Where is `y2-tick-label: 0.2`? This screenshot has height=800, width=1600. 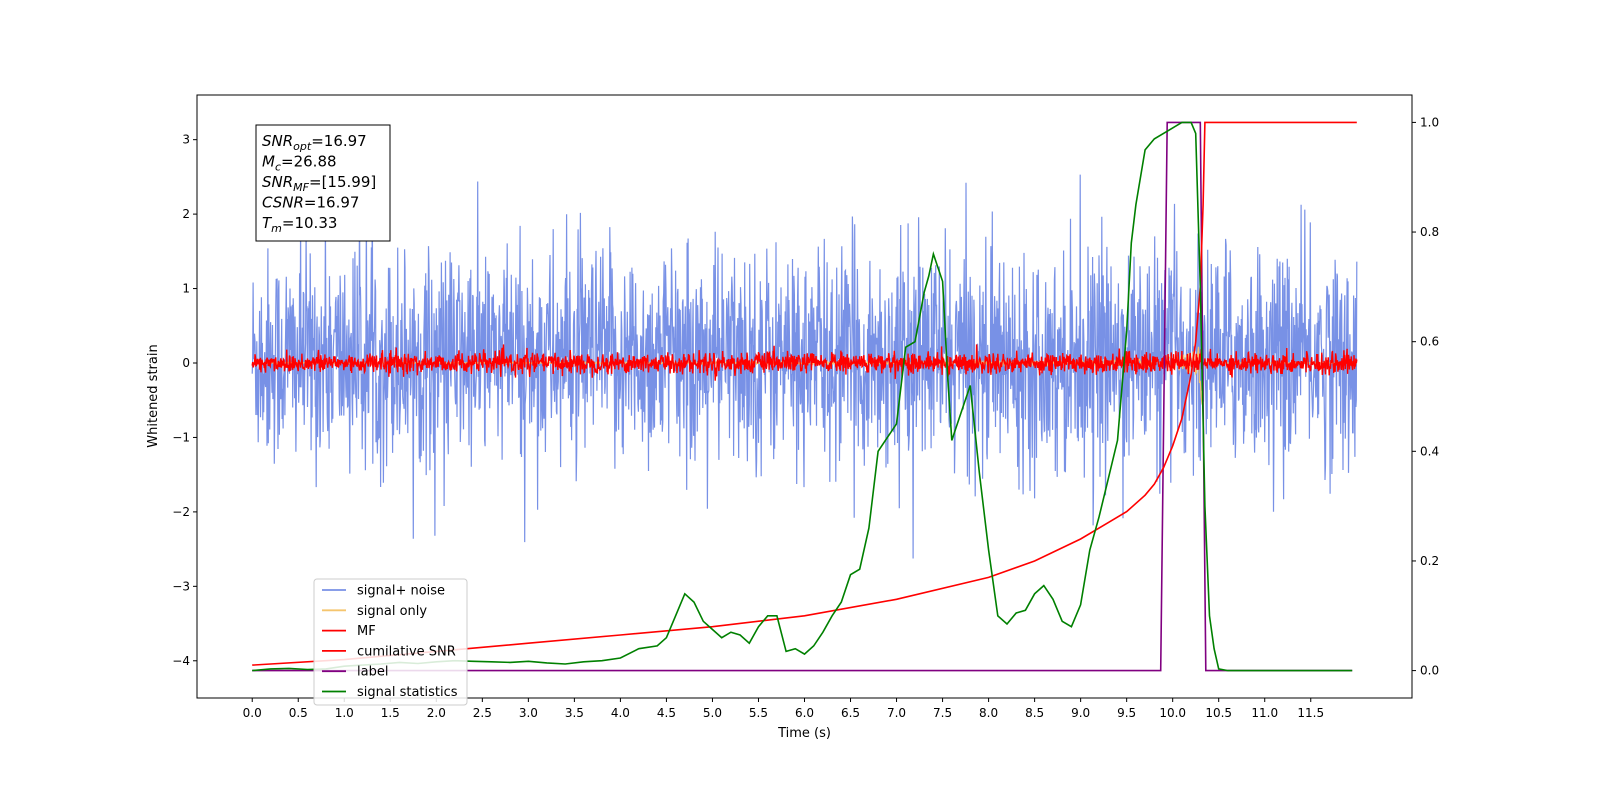 y2-tick-label: 0.2 is located at coordinates (1429, 561).